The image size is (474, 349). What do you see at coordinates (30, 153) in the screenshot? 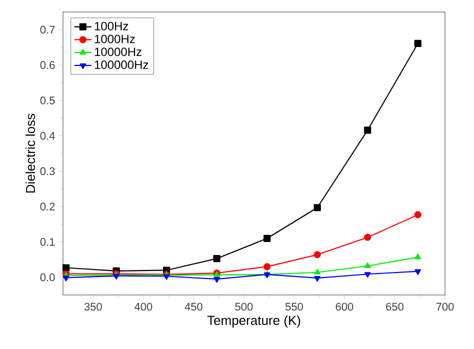
I see `y-axis-title: Dielectric loss` at bounding box center [30, 153].